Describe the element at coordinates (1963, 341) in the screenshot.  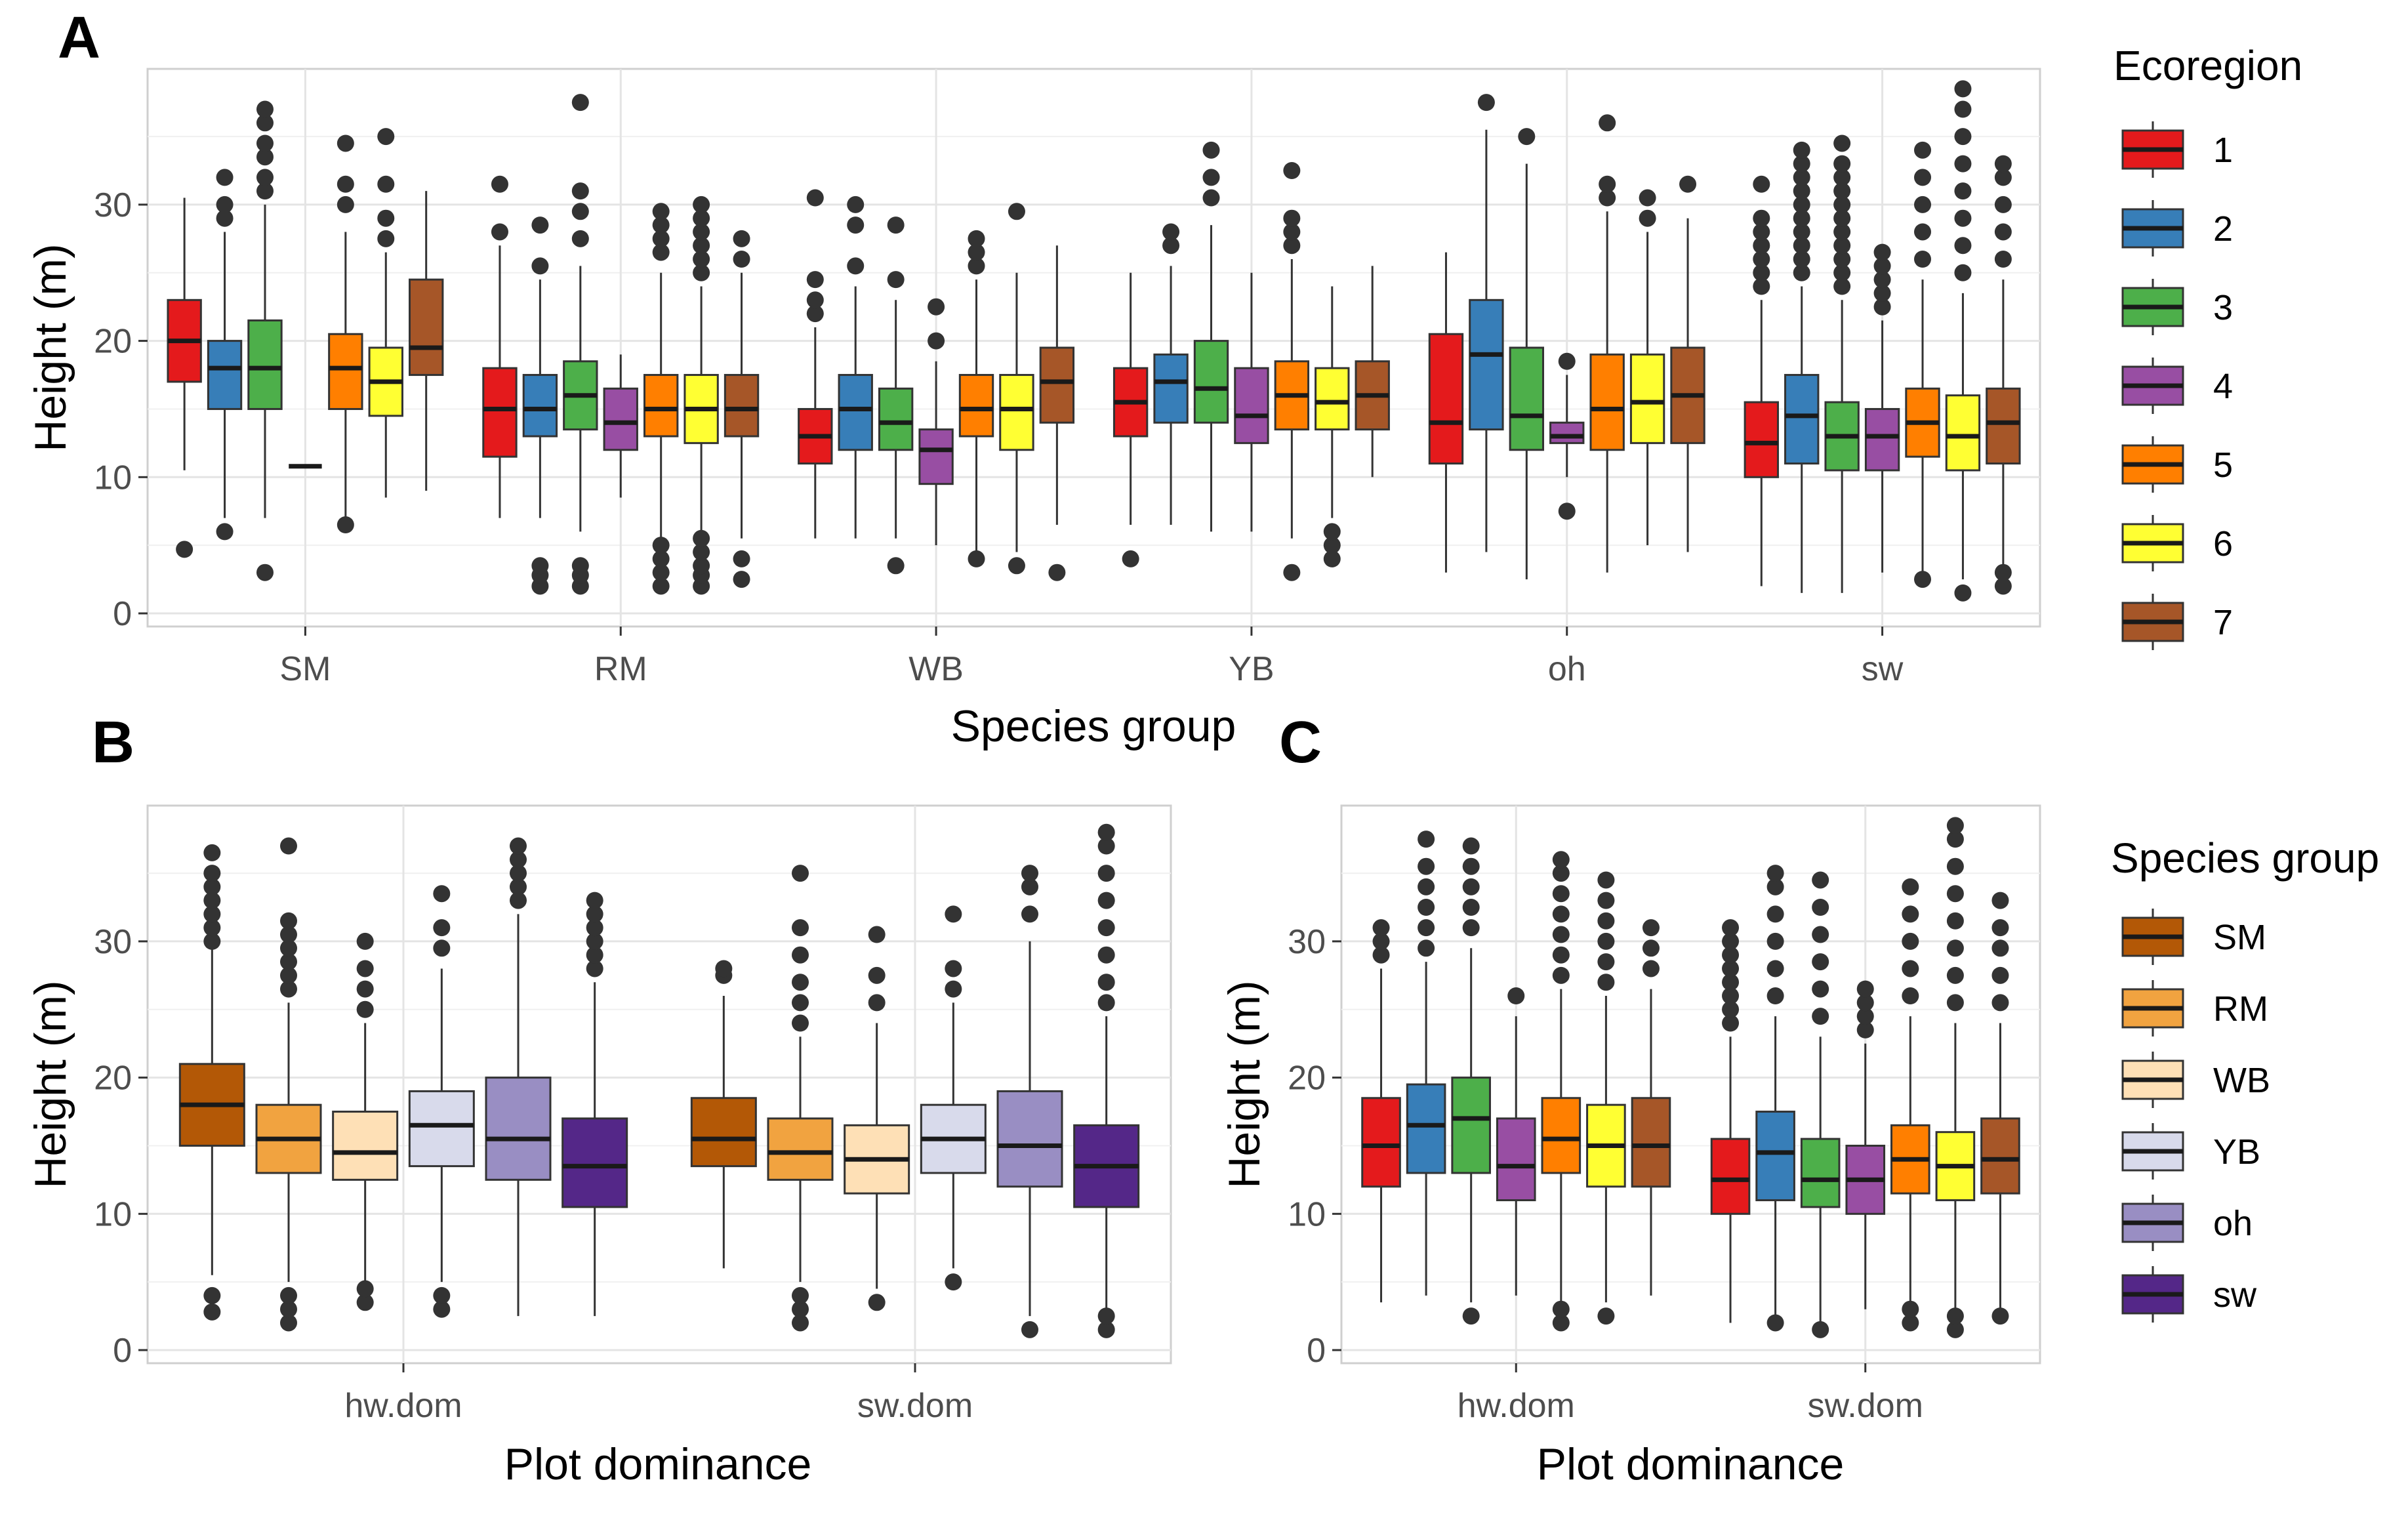
I see `box-6-sw` at that location.